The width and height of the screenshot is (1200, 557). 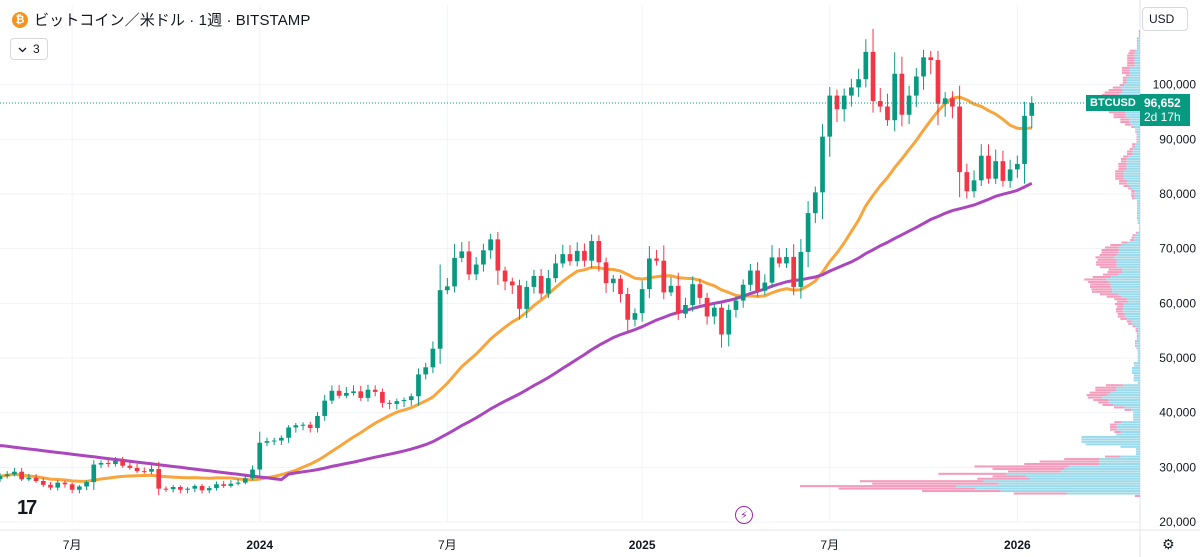 What do you see at coordinates (172, 20) in the screenshot?
I see `symbol-title: ビットコイン／米ドル · 1週 · BITSTAMP` at bounding box center [172, 20].